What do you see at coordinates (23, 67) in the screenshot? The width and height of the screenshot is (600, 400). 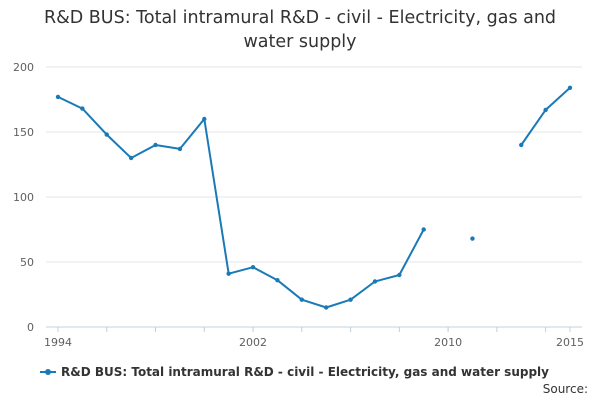 I see `y-tick-label-200: 200` at bounding box center [23, 67].